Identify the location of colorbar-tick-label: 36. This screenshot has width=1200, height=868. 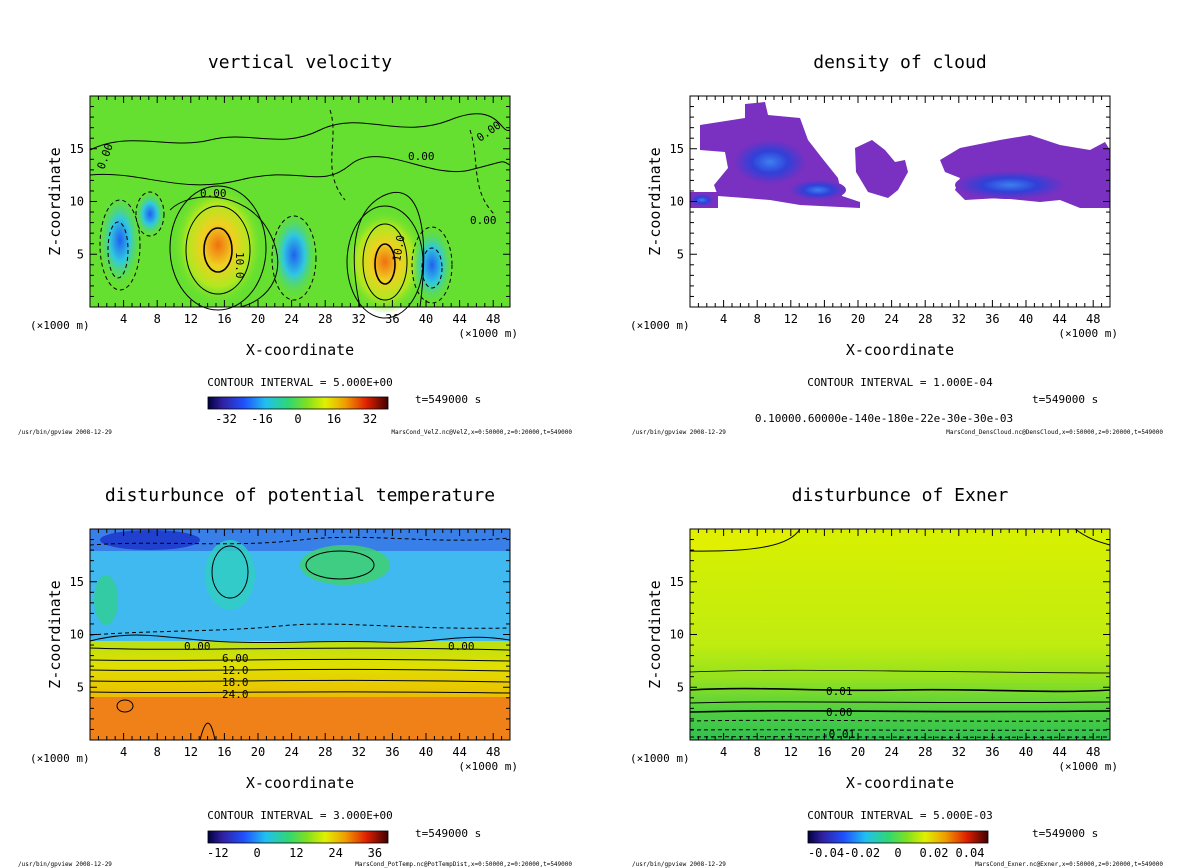
(375, 853).